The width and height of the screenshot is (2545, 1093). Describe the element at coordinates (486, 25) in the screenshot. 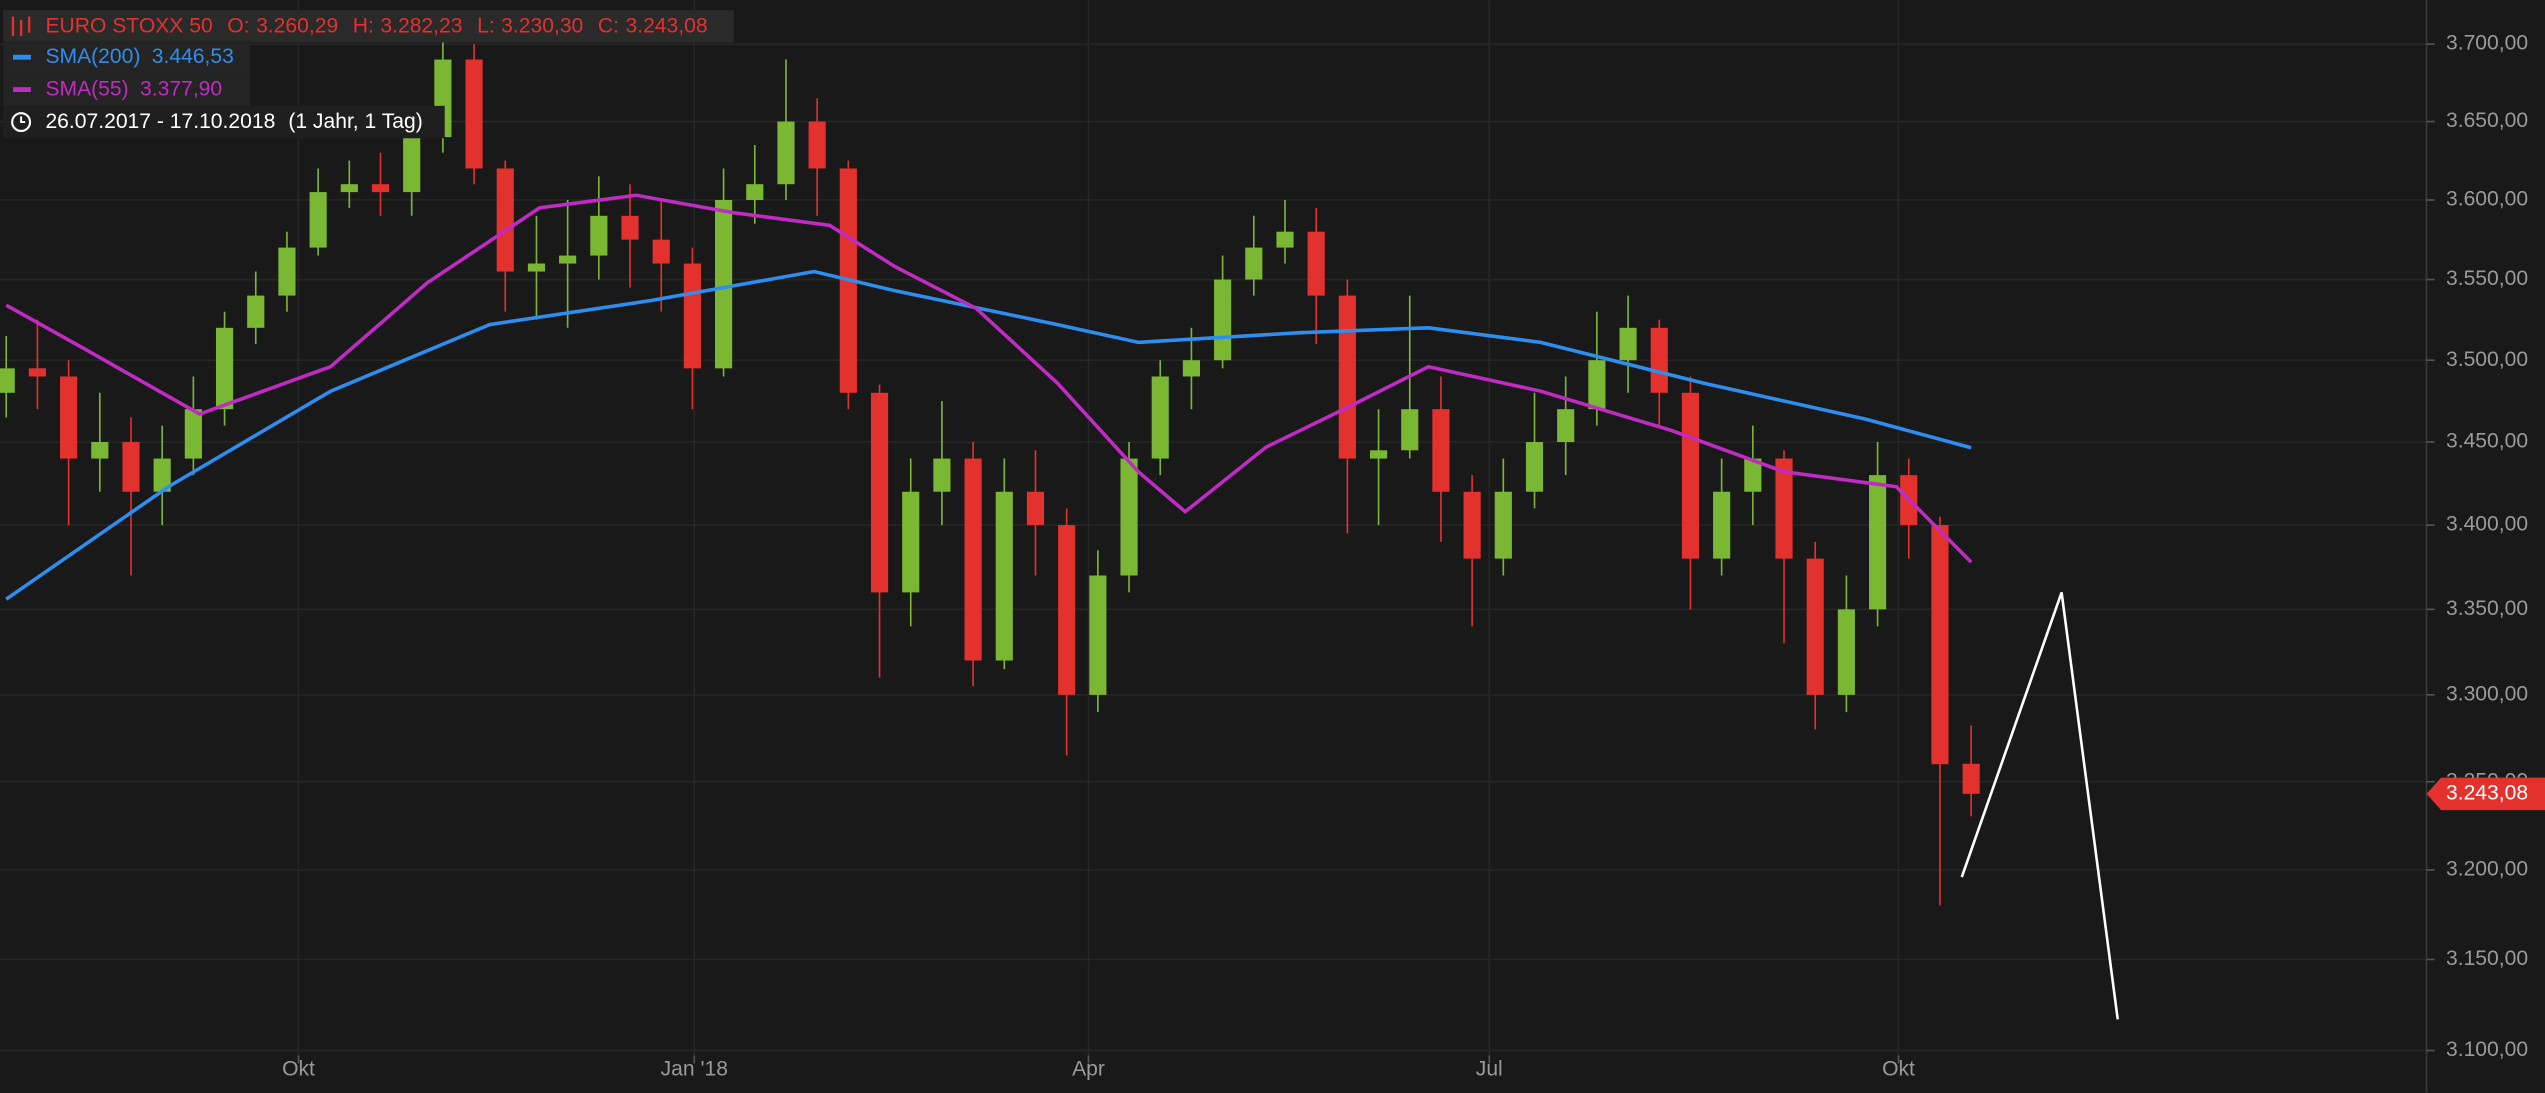

I see `ohlc-key: L:` at that location.